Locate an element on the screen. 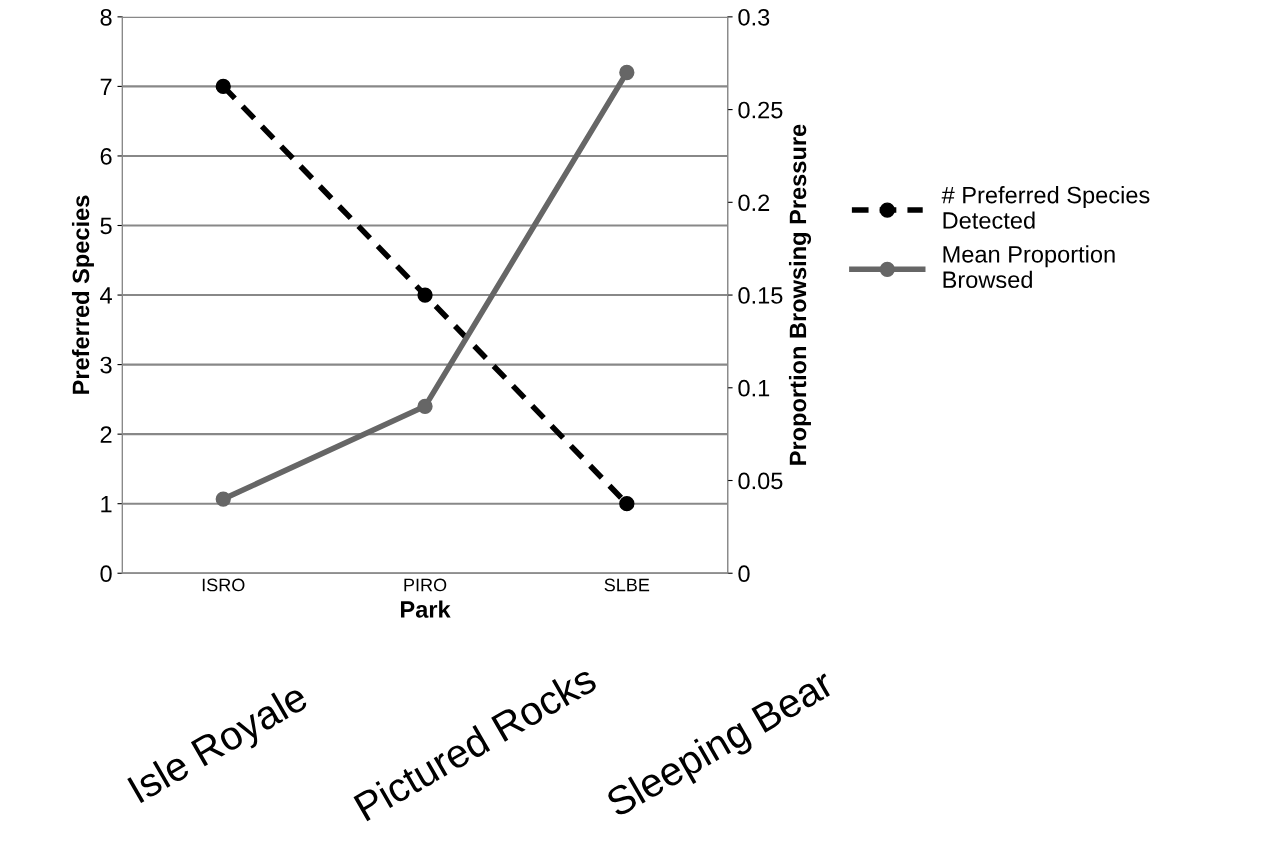 The height and width of the screenshot is (843, 1288). y-axis-title: Preferred Species is located at coordinates (82, 294).